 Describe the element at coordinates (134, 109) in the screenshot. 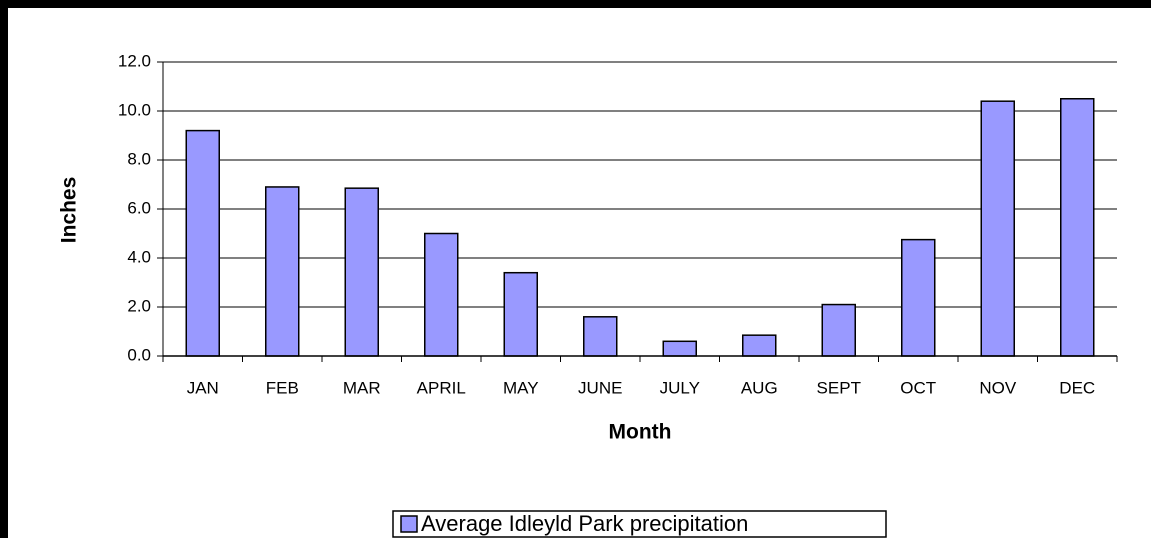

I see `y-tick-label: 10.0` at that location.